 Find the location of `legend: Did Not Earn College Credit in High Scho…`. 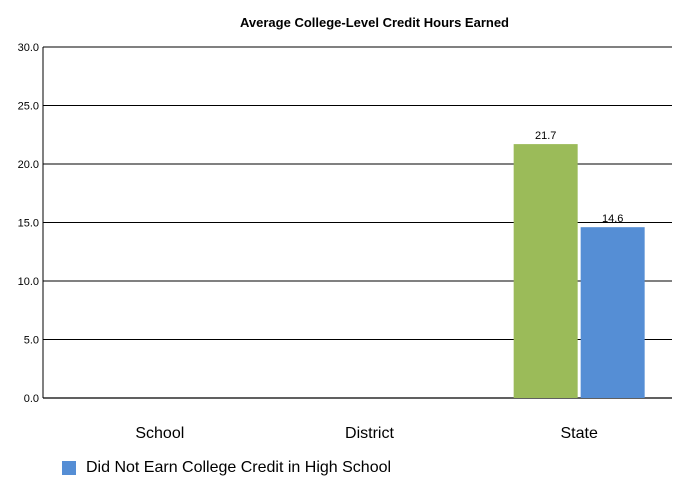

legend: Did Not Earn College Credit in High Scho… is located at coordinates (226, 468).